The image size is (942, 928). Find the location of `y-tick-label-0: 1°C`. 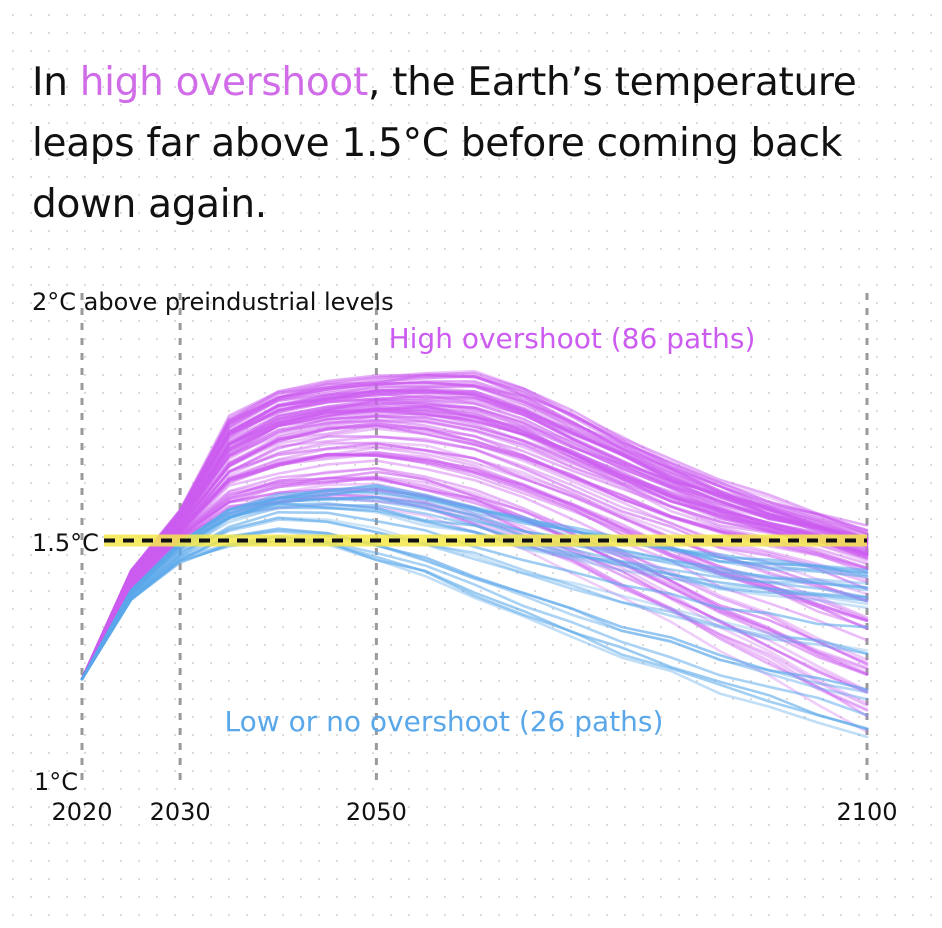

y-tick-label-0: 1°C is located at coordinates (56, 782).